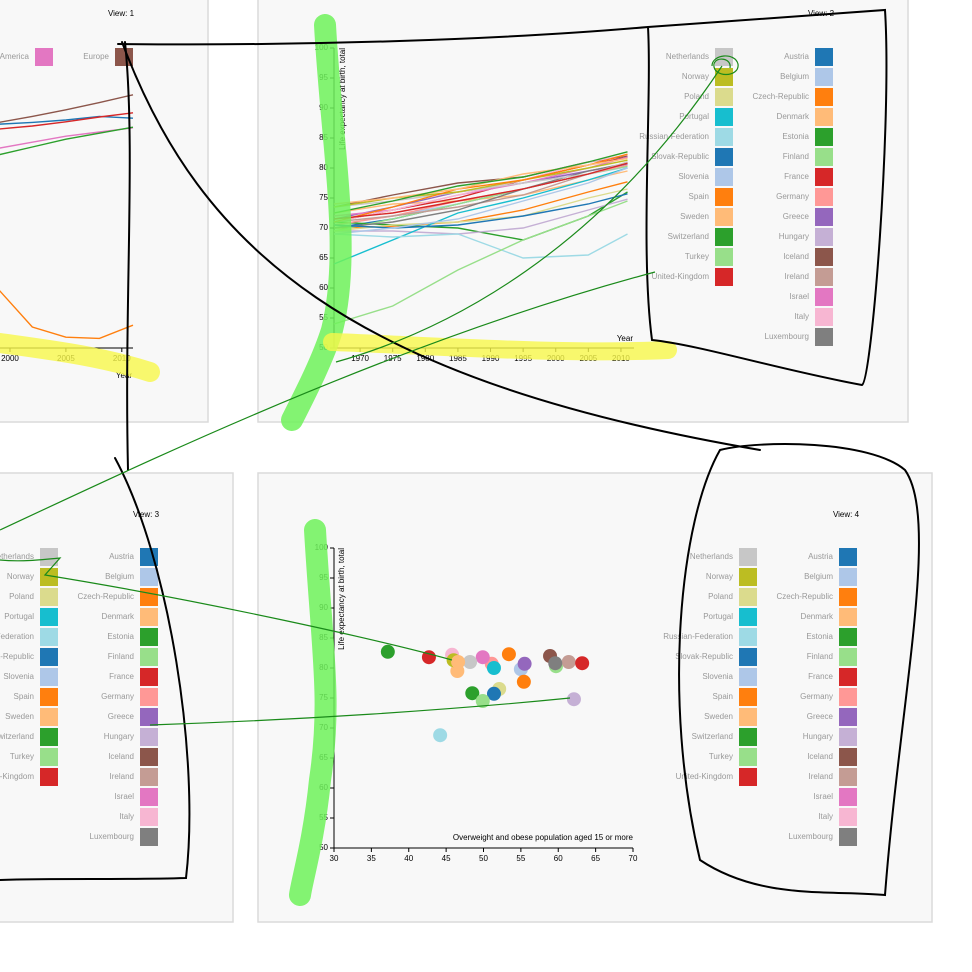 The height and width of the screenshot is (972, 972). I want to click on legend-label: Poland, so click(21, 596).